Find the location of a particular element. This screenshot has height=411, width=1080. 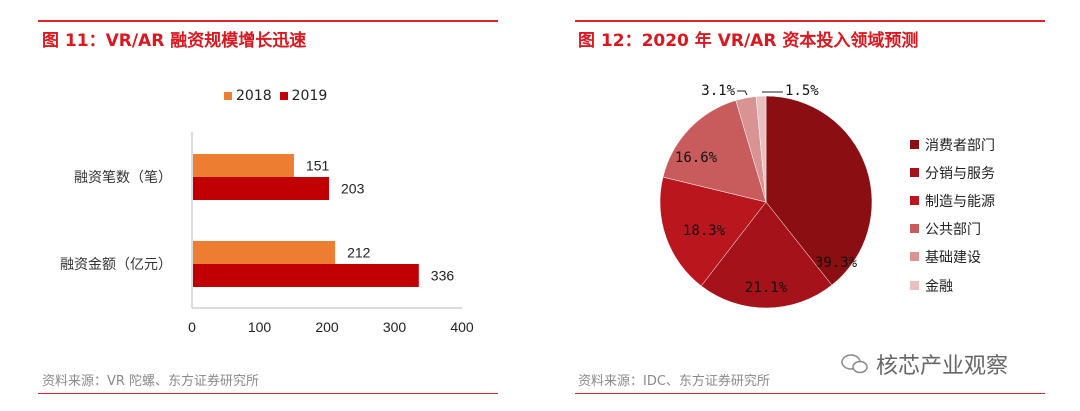

x-tick-label: 400 is located at coordinates (462, 327).